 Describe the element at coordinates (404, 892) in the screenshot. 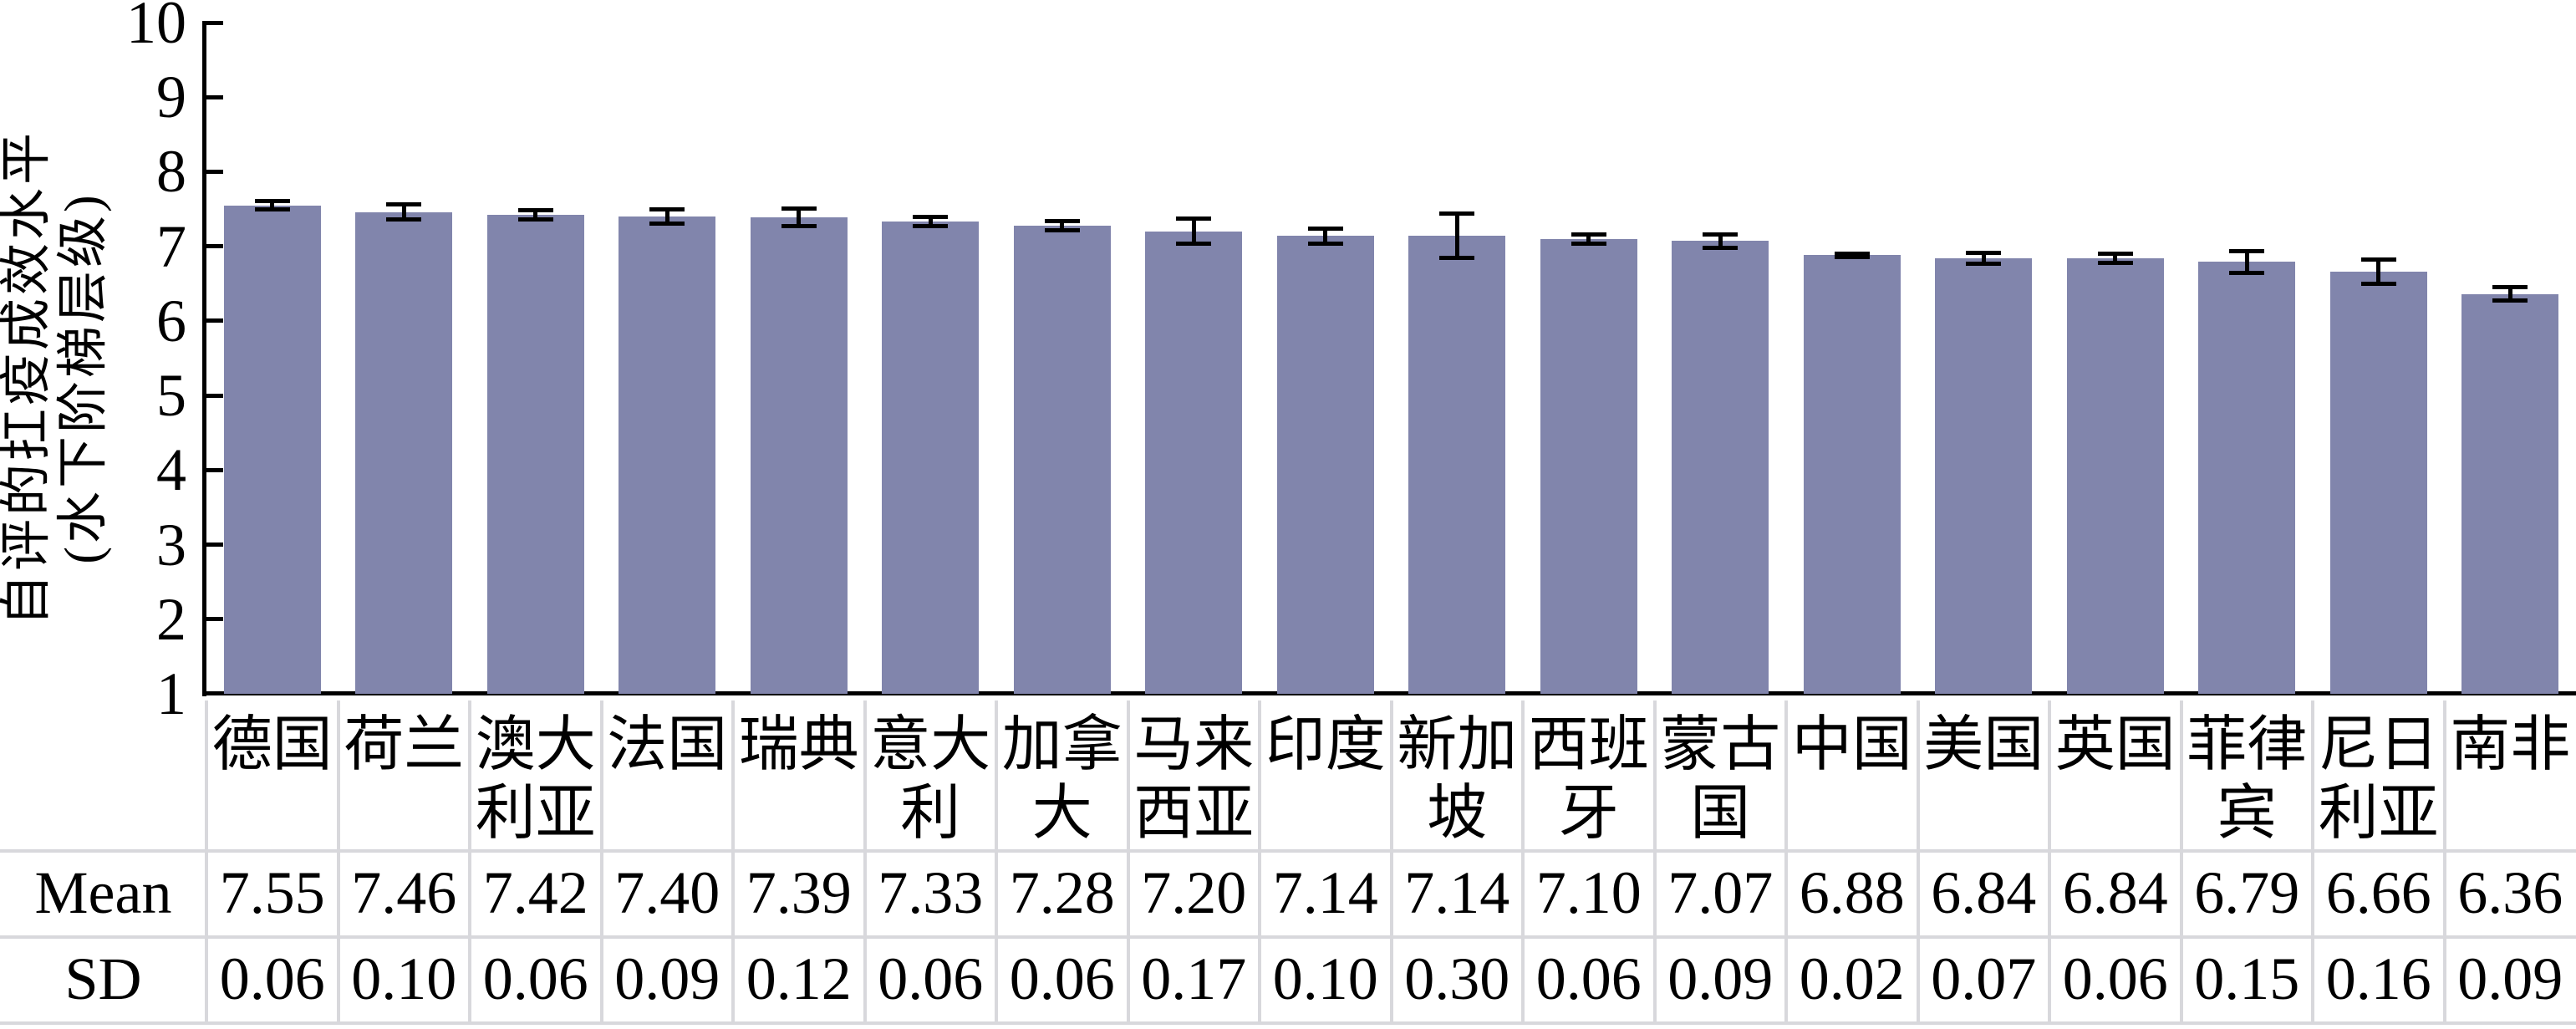

I see `mean-cell: 7.46` at that location.